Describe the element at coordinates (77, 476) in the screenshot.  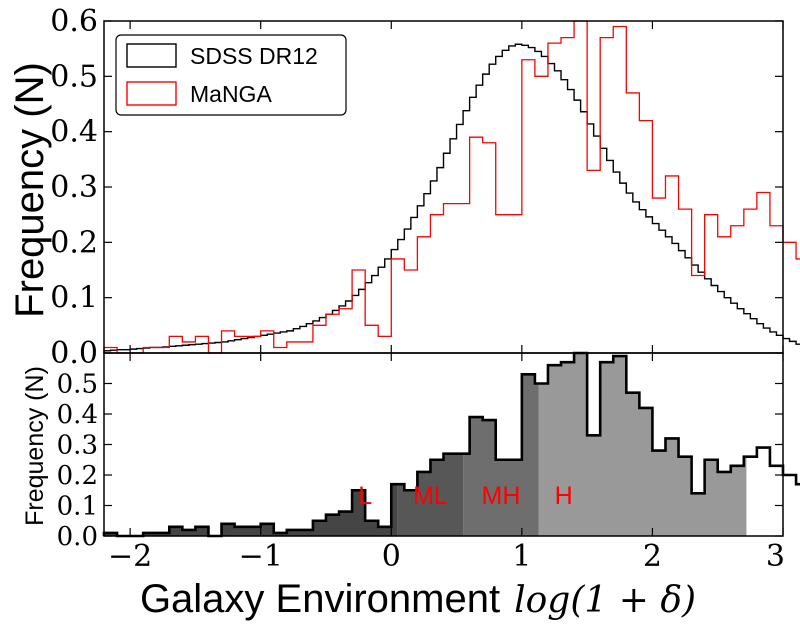
I see `bottom-ytick-label: 0.2` at that location.